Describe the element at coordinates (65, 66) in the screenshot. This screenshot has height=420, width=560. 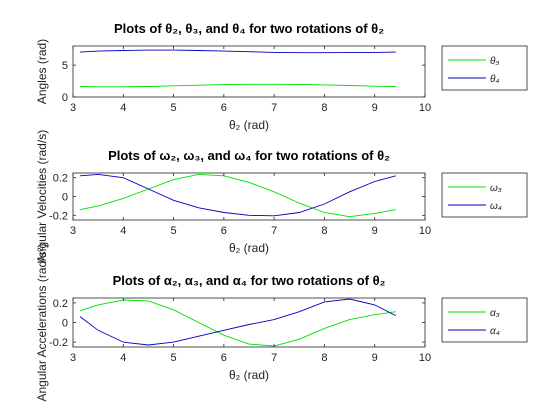
I see `y-tick-label: 5` at that location.